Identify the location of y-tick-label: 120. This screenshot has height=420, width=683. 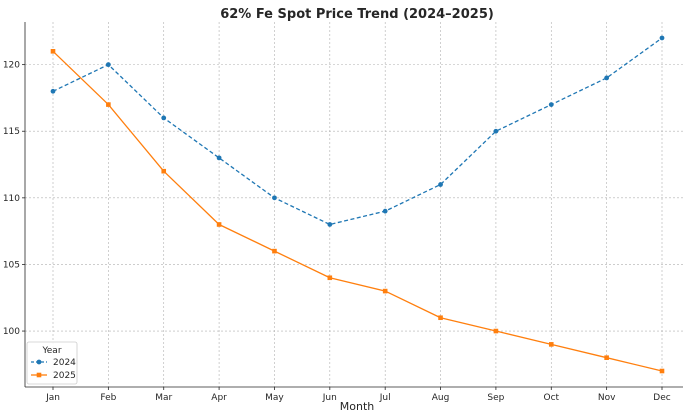
(11, 66).